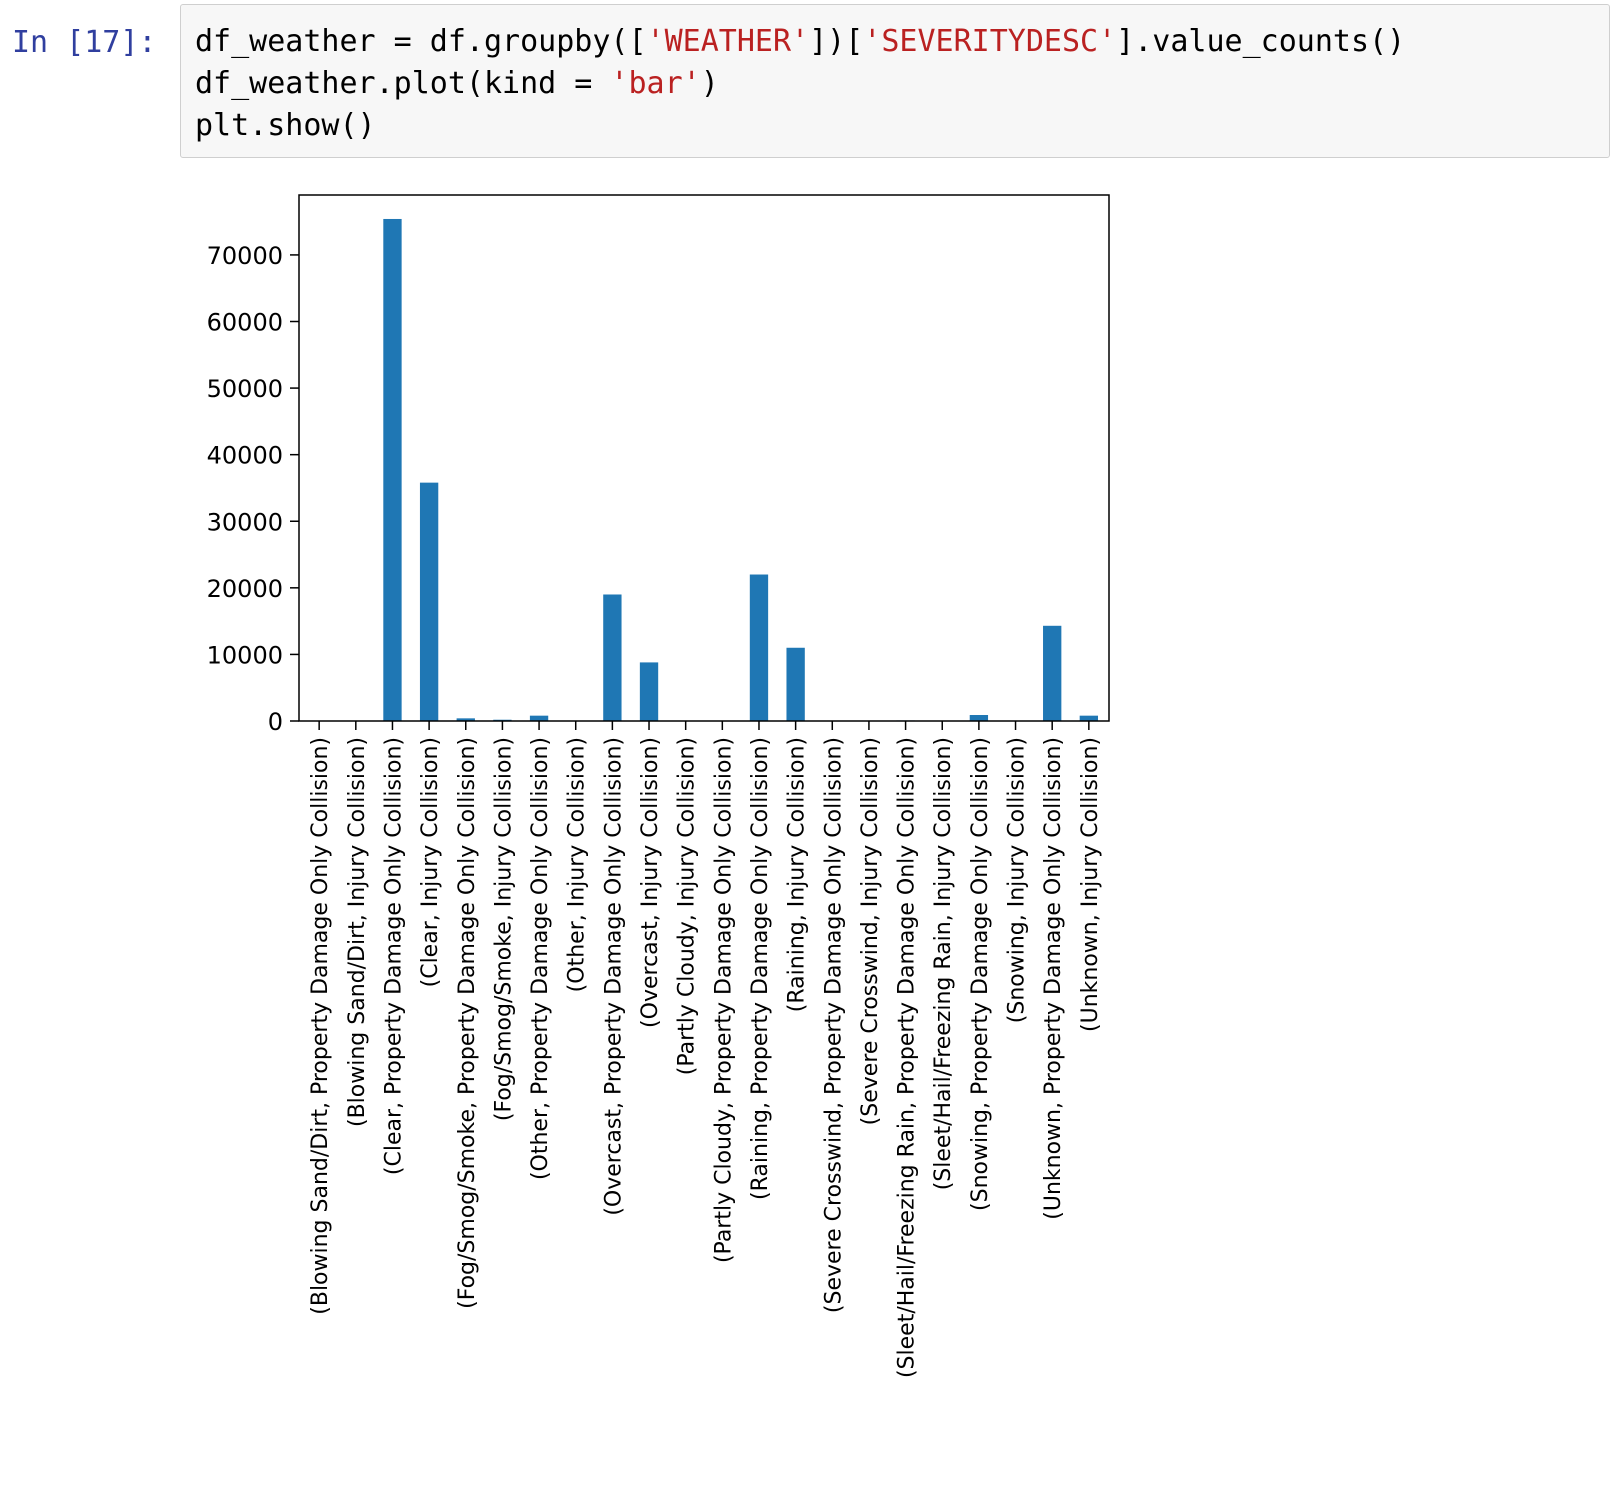 The image size is (1617, 1500). Describe the element at coordinates (245, 256) in the screenshot. I see `y-tick-label: 70000` at that location.